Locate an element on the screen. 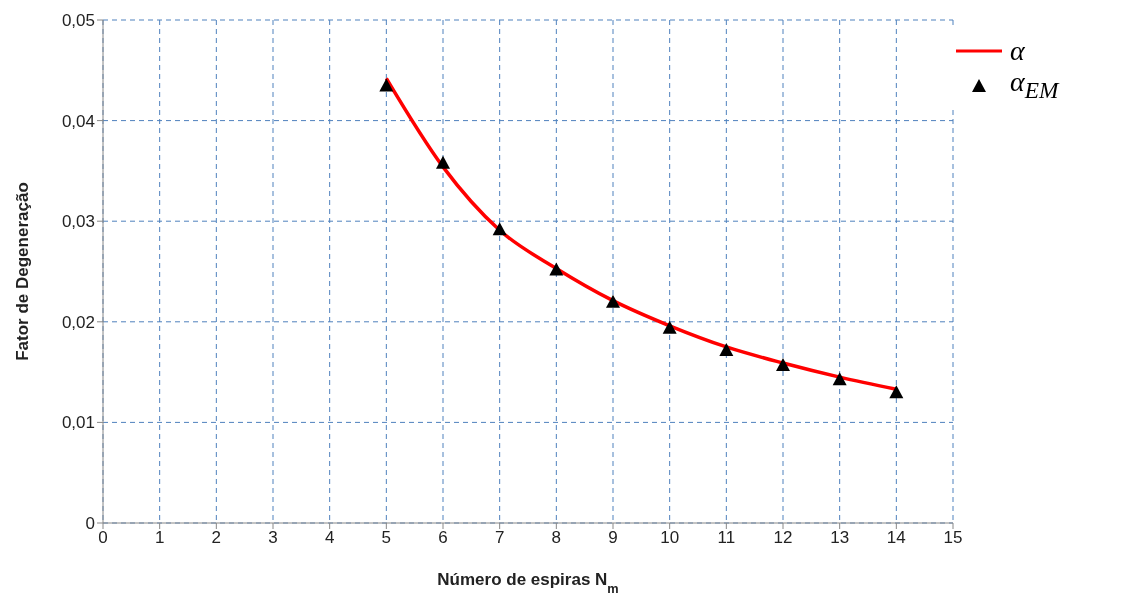  x-axis-title: Número de espiras N$_{m}$ is located at coordinates (528, 583).